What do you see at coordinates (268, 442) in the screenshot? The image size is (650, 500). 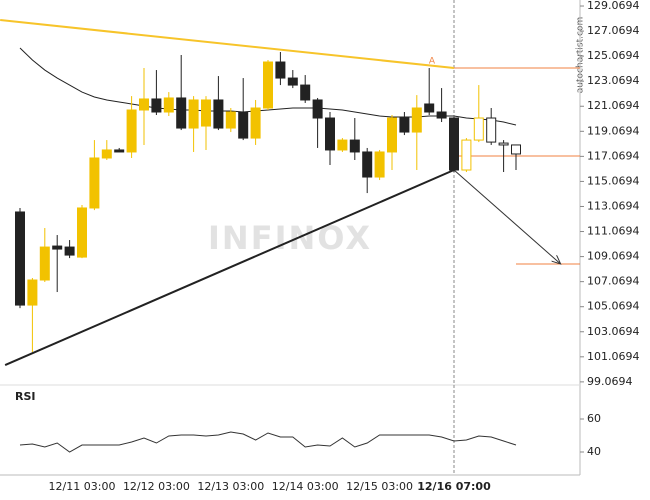 I see `rsi-line` at bounding box center [268, 442].